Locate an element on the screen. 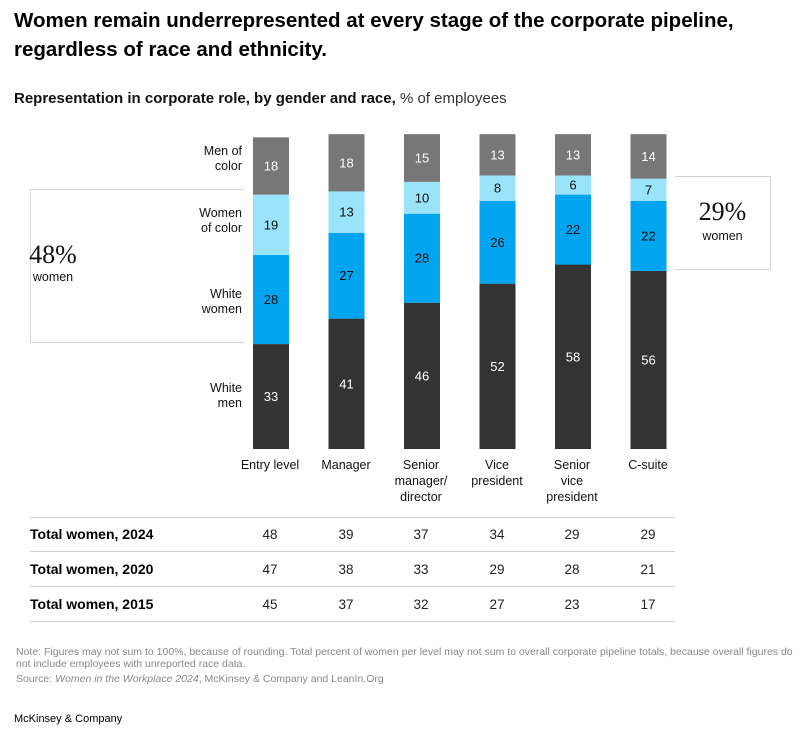 Image resolution: width=810 pixels, height=736 pixels. table-cell: 17 is located at coordinates (648, 604).